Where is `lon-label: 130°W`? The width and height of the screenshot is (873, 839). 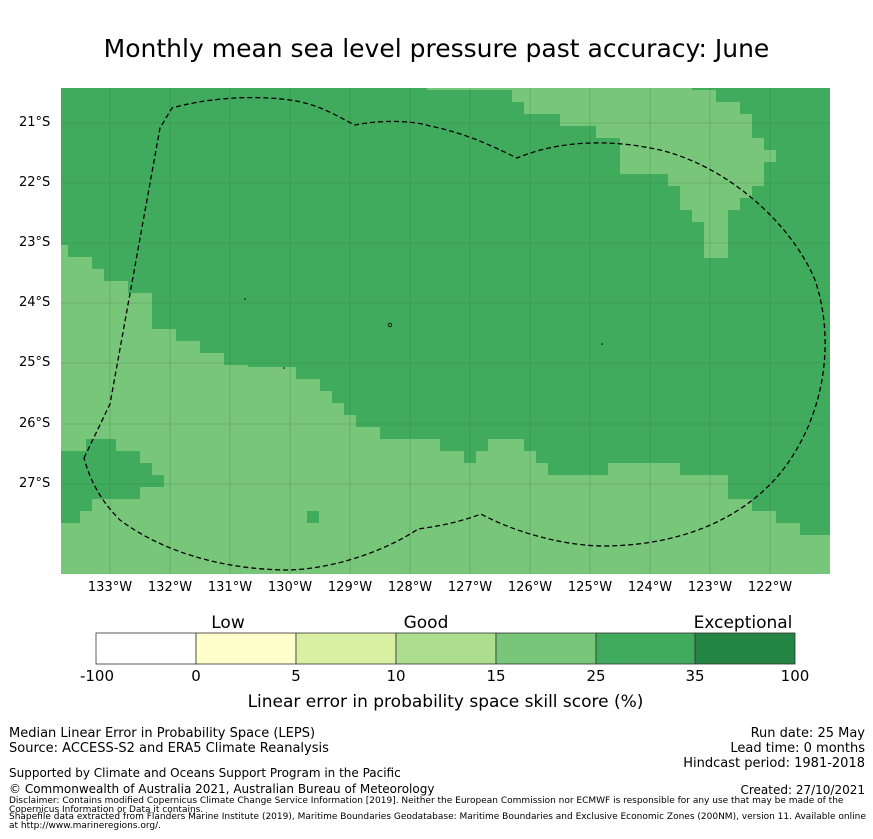 lon-label: 130°W is located at coordinates (290, 587).